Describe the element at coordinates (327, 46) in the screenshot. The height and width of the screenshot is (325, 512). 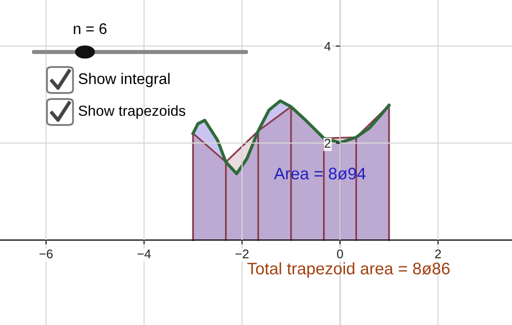
I see `y-tick-label: 4` at that location.